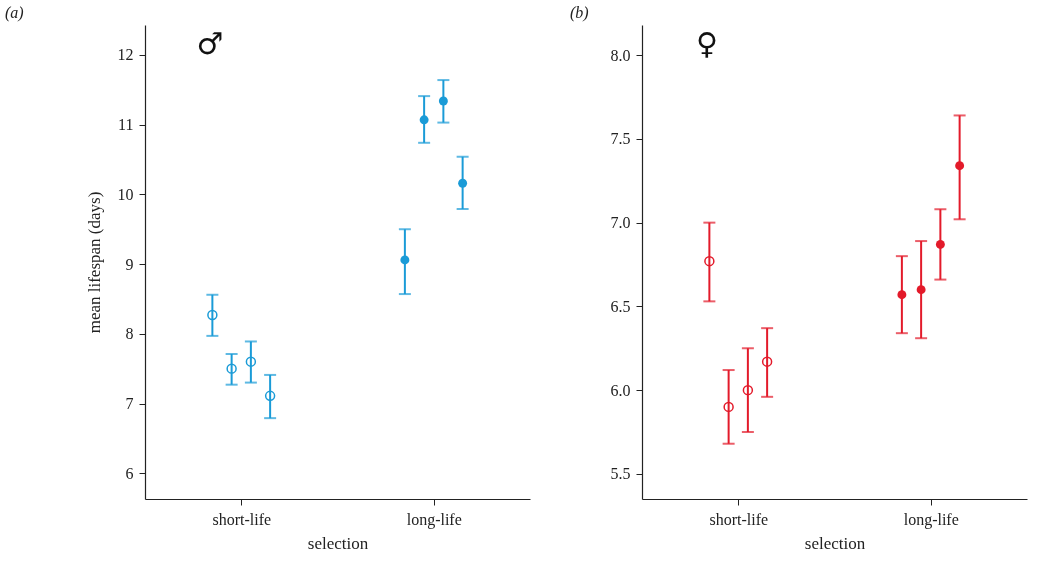  I want to click on y-tick-label: 5.5, so click(620, 474).